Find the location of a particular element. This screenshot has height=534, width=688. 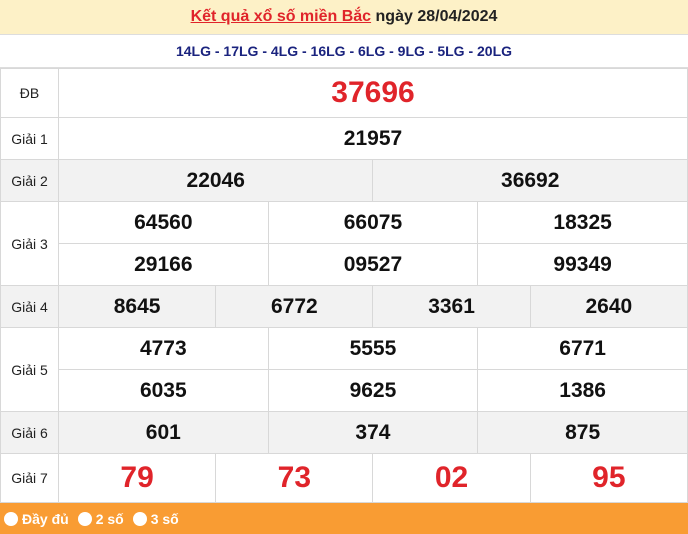

prize-label: ĐB is located at coordinates (29, 93).